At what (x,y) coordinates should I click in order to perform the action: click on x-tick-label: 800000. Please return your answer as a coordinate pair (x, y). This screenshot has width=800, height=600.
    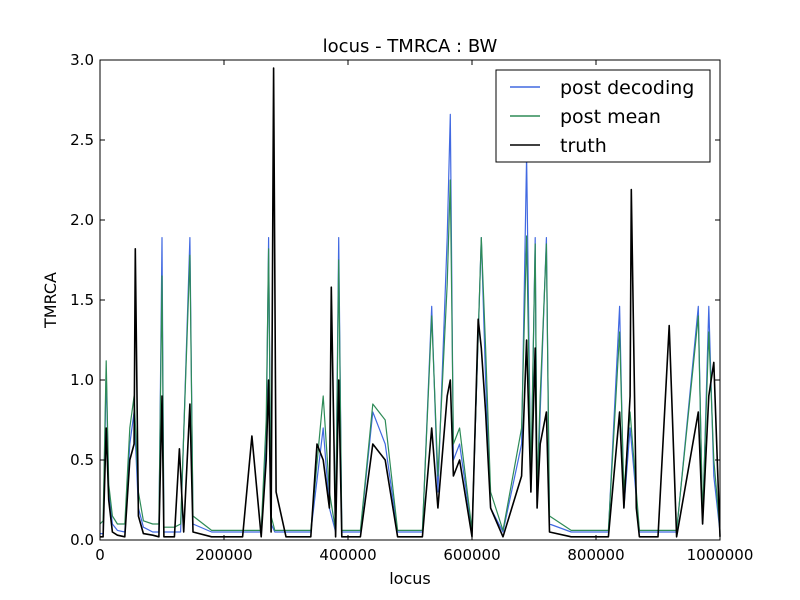
    Looking at the image, I should click on (595, 555).